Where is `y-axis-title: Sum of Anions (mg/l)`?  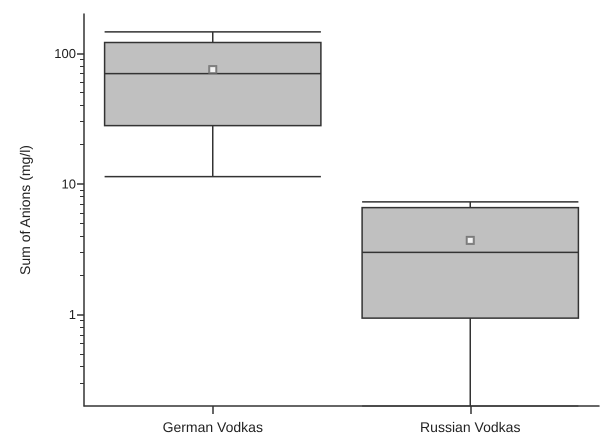
y-axis-title: Sum of Anions (mg/l) is located at coordinates (25, 210).